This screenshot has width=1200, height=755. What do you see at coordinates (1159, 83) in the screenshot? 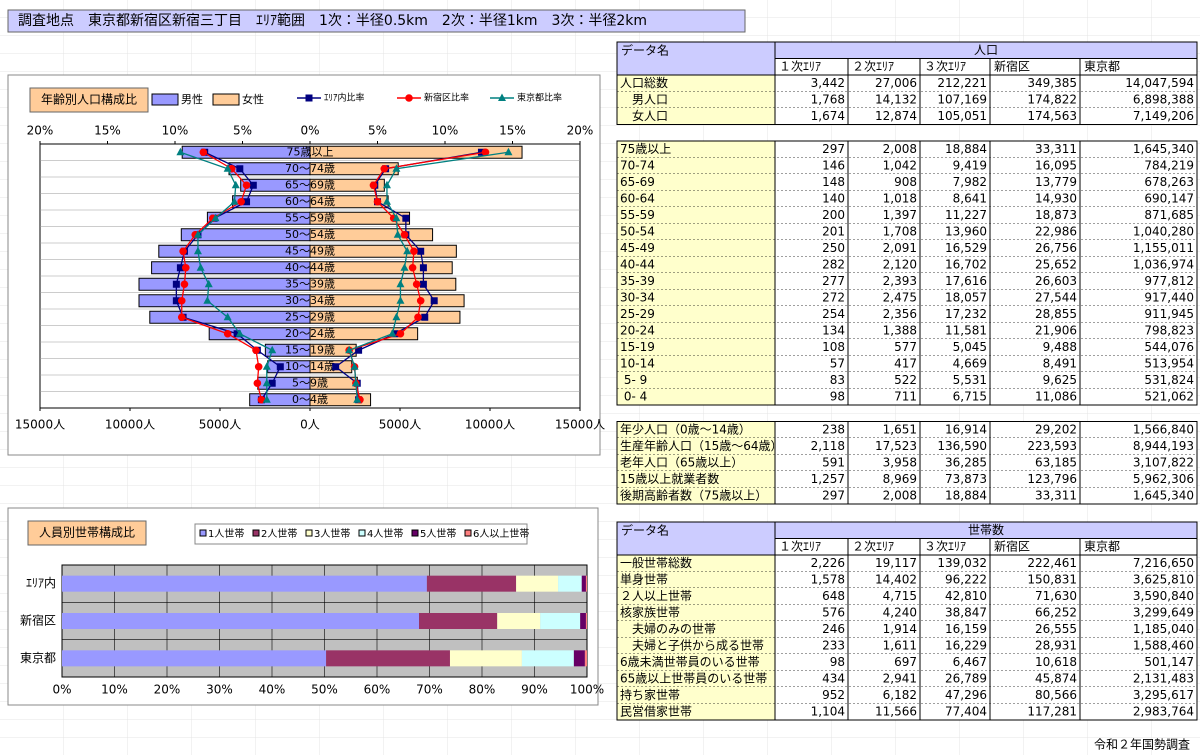
I see `cell-value: 14,047,594` at bounding box center [1159, 83].